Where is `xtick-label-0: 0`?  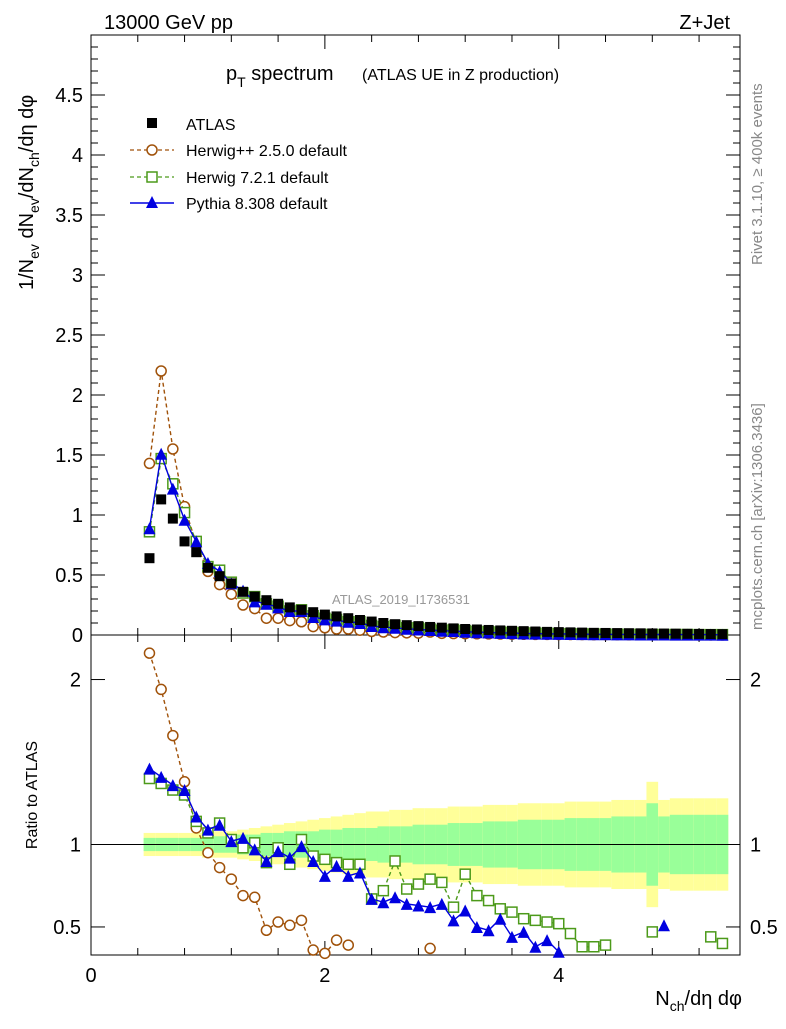
xtick-label-0: 0 is located at coordinates (90, 976).